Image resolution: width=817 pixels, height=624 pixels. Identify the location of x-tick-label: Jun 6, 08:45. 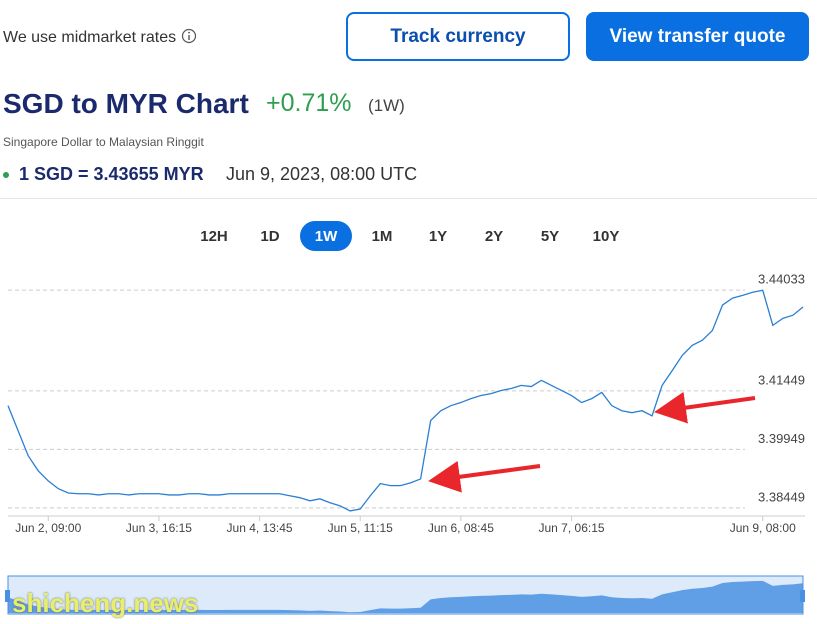
(461, 528).